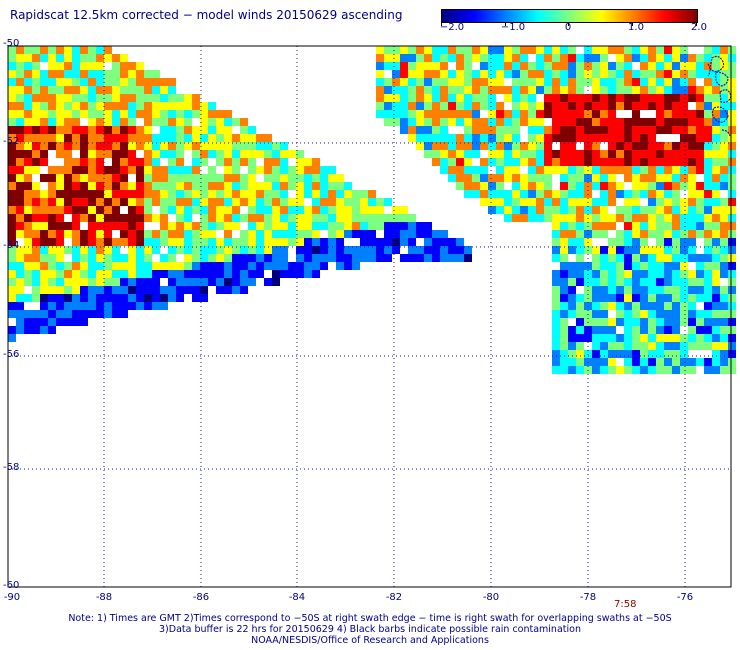  I want to click on lat-label: -52, so click(11, 141).